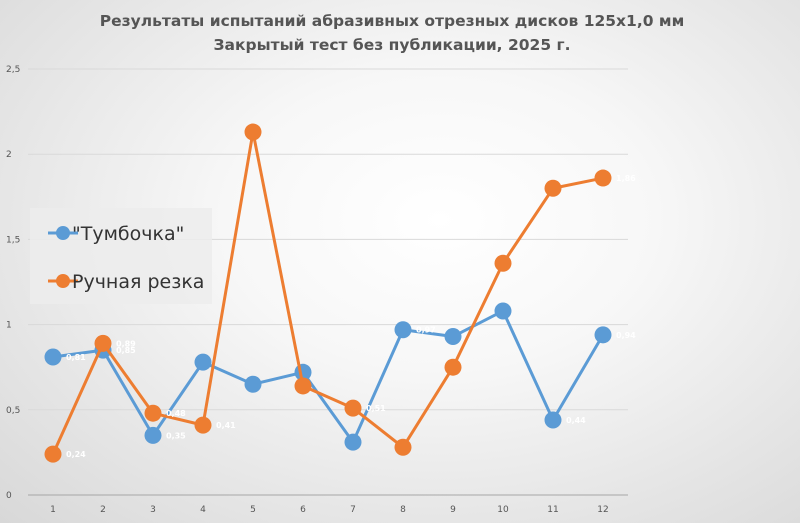 The height and width of the screenshot is (523, 800). Describe the element at coordinates (503, 510) in the screenshot. I see `x-tick-label: 10` at that location.